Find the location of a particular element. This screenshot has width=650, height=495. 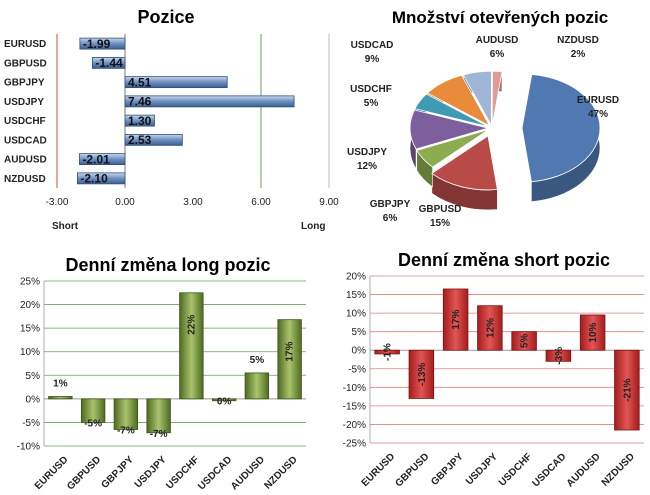

data-label-nzdusd: -21% is located at coordinates (627, 389).